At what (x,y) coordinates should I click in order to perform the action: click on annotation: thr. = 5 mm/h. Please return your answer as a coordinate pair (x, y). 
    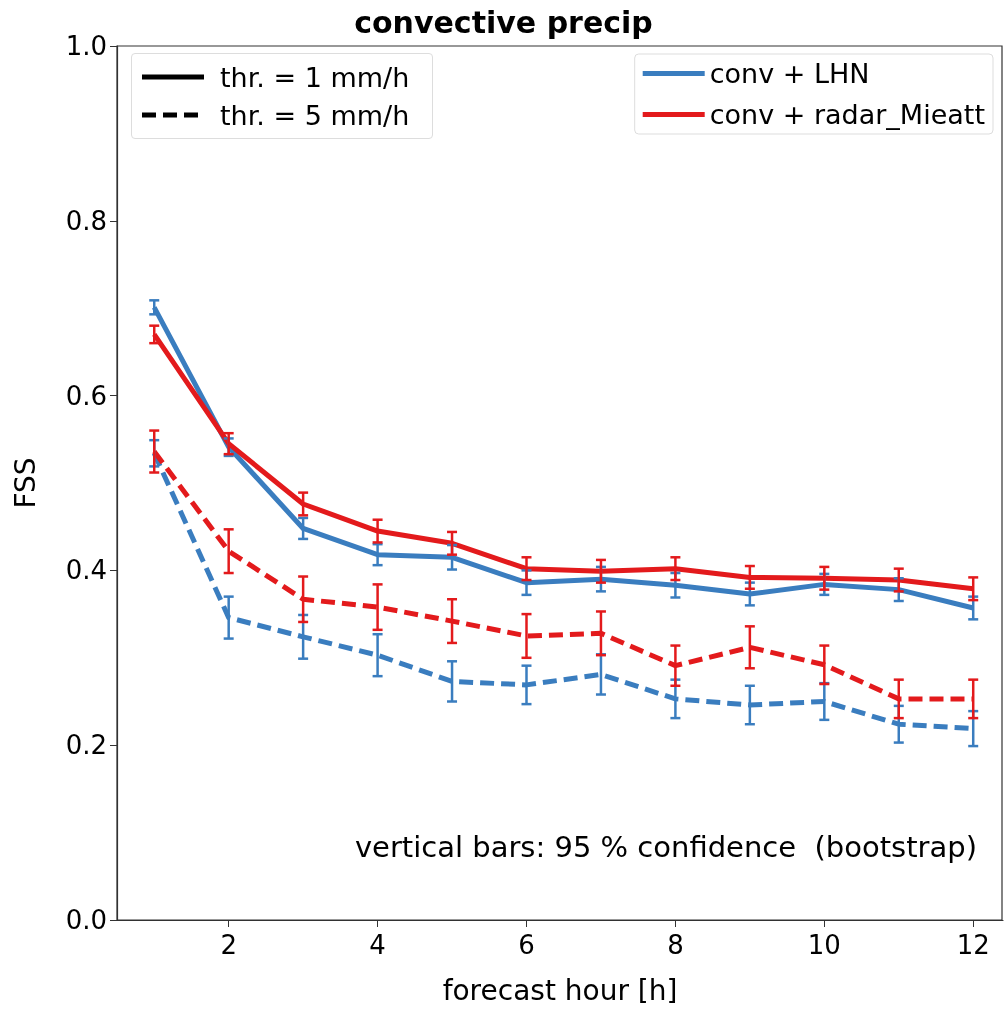
    Looking at the image, I should click on (315, 115).